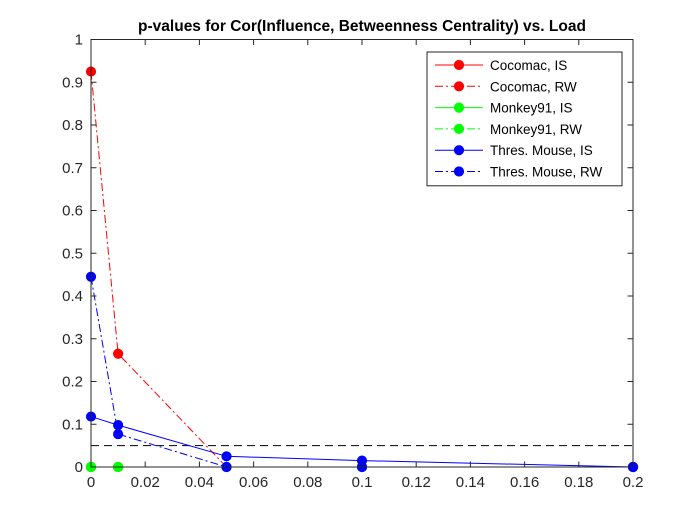  Describe the element at coordinates (72, 253) in the screenshot. I see `y-tick-label: 0.5` at that location.